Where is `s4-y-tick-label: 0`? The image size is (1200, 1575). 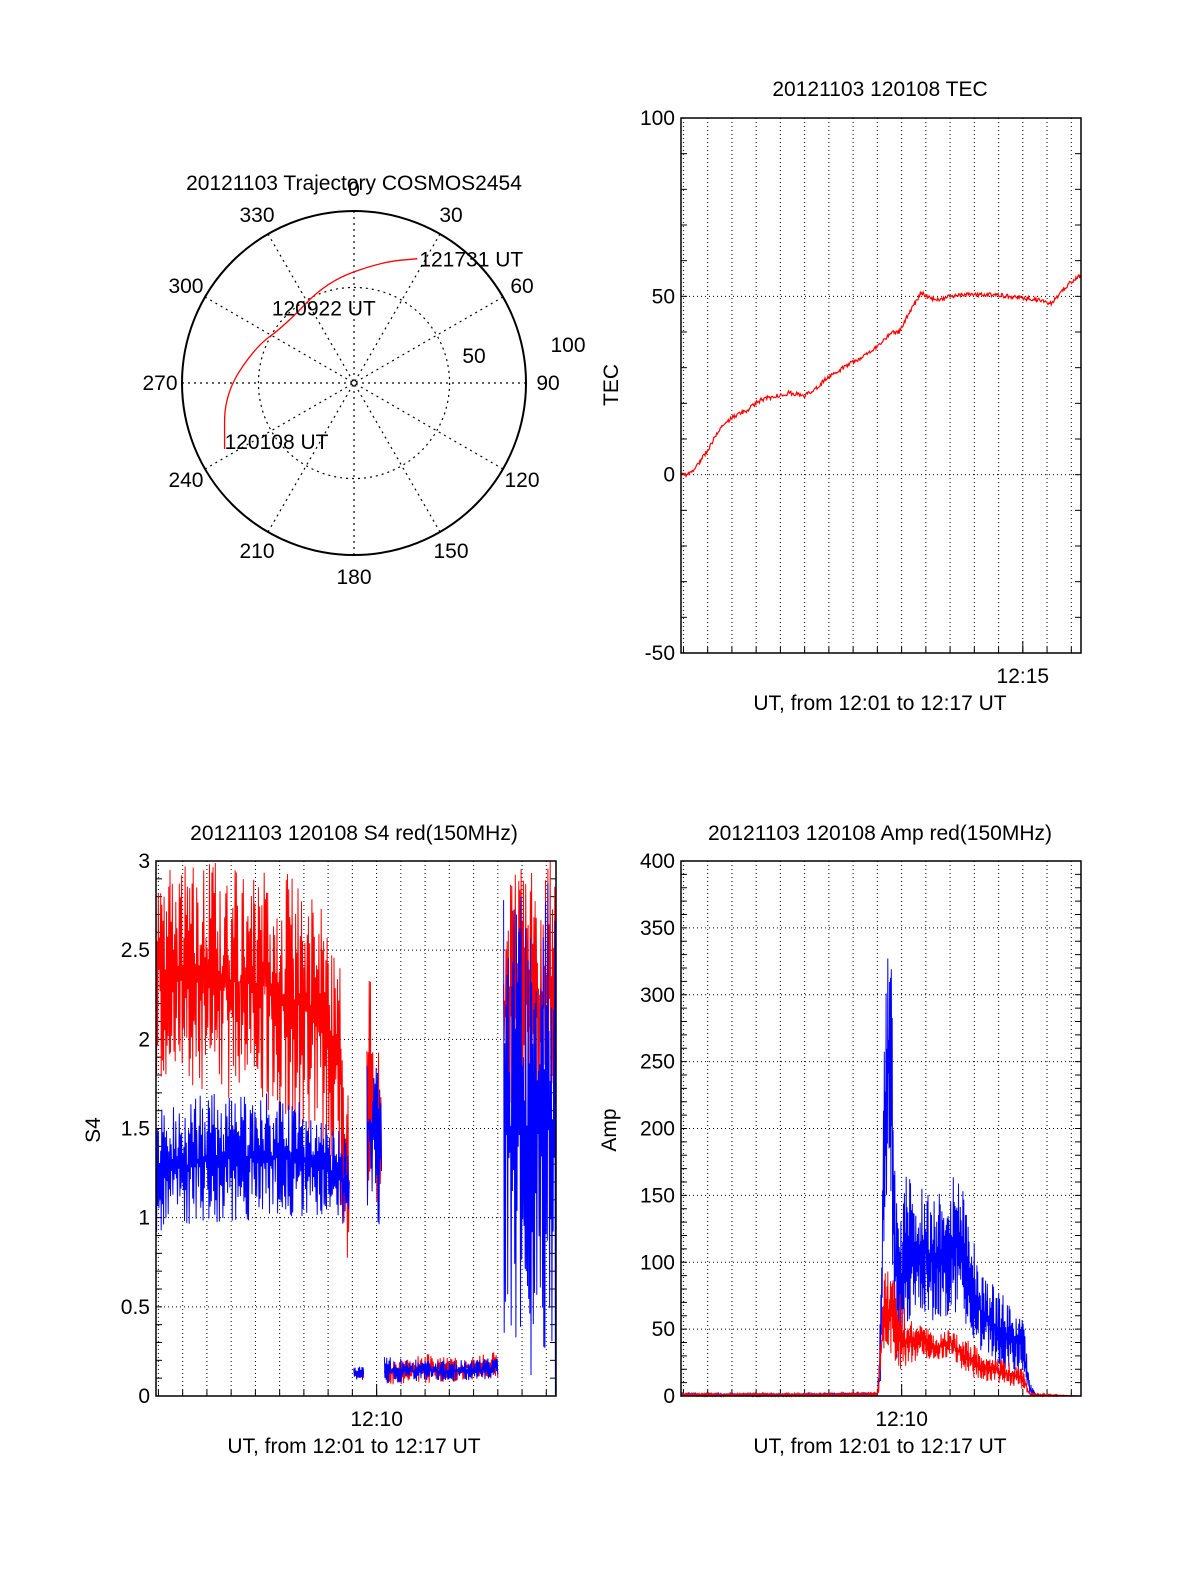
s4-y-tick-label: 0 is located at coordinates (144, 1396).